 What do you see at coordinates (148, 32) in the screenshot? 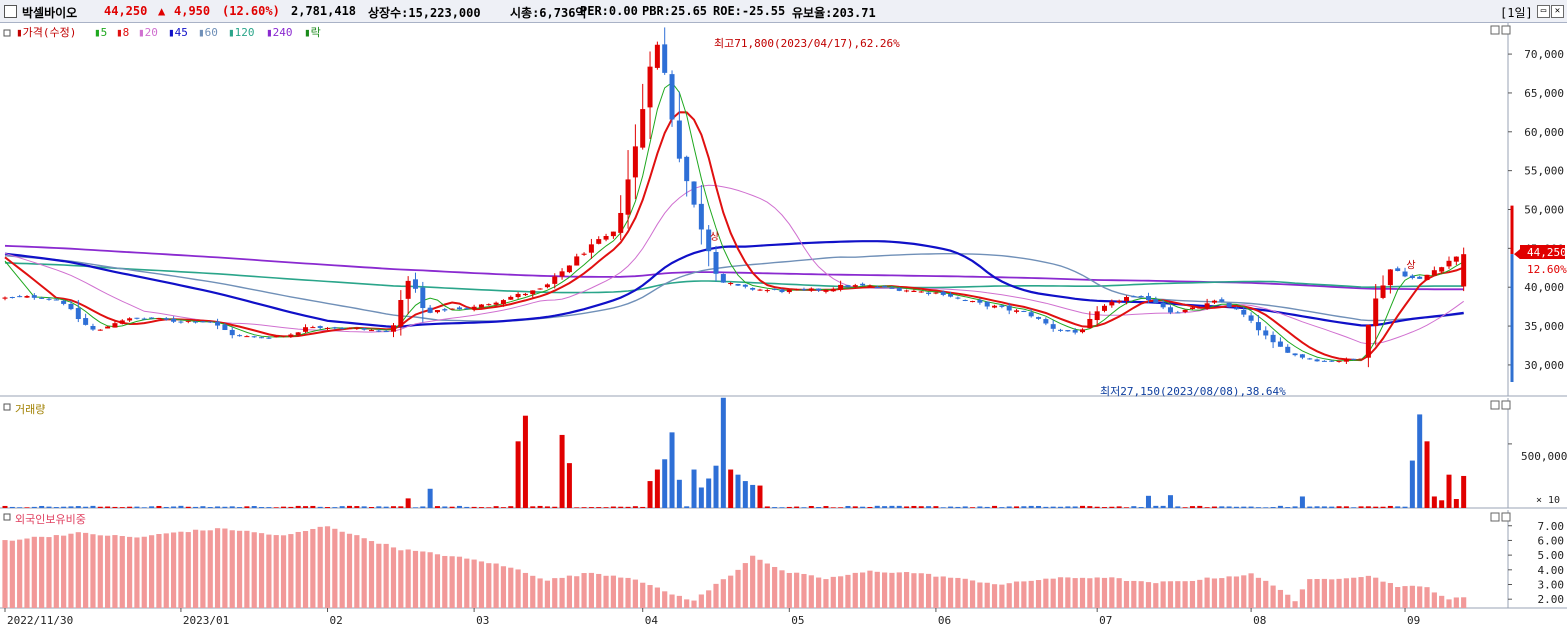
I see `legend-ma-20: ▮20` at bounding box center [148, 32].